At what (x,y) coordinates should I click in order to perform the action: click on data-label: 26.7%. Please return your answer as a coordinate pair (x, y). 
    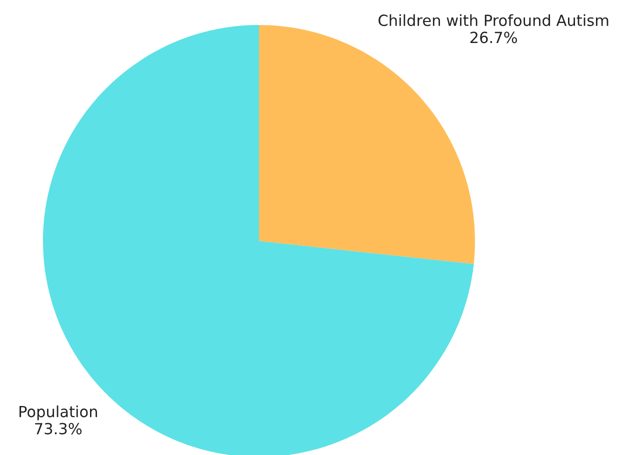
    Looking at the image, I should click on (494, 38).